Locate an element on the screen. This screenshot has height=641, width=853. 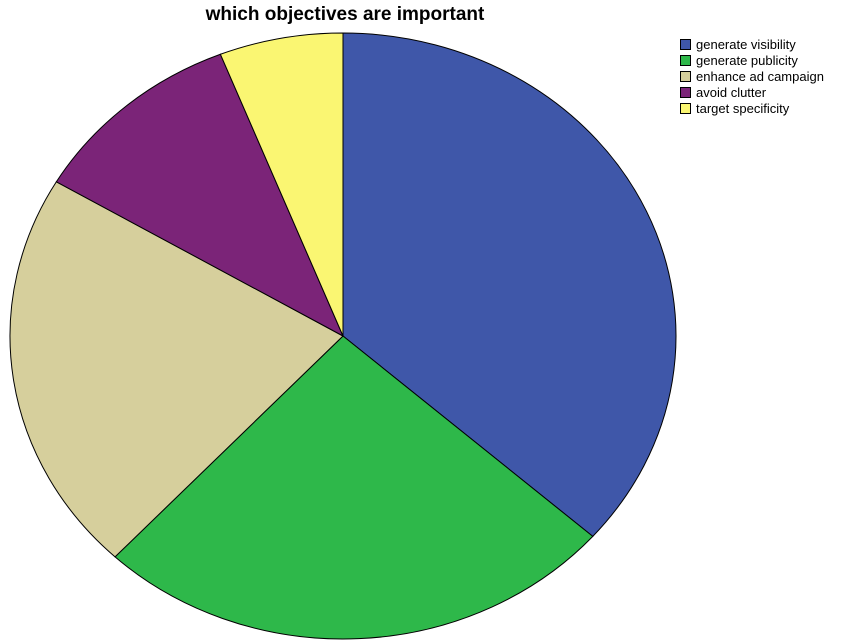
legend-label: avoid clutter is located at coordinates (731, 92).